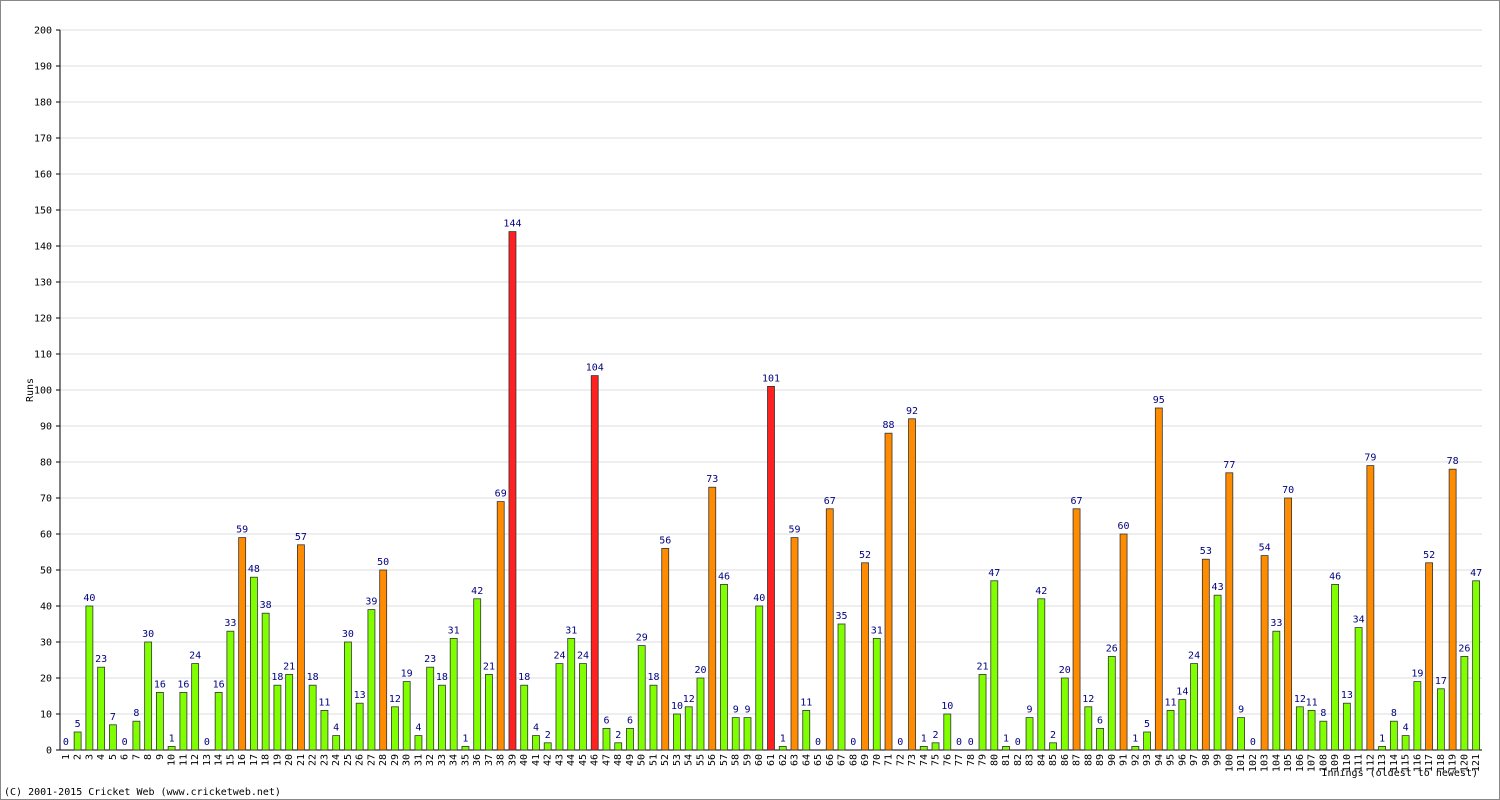 Image resolution: width=1500 pixels, height=800 pixels. I want to click on value-label: 40, so click(89, 598).